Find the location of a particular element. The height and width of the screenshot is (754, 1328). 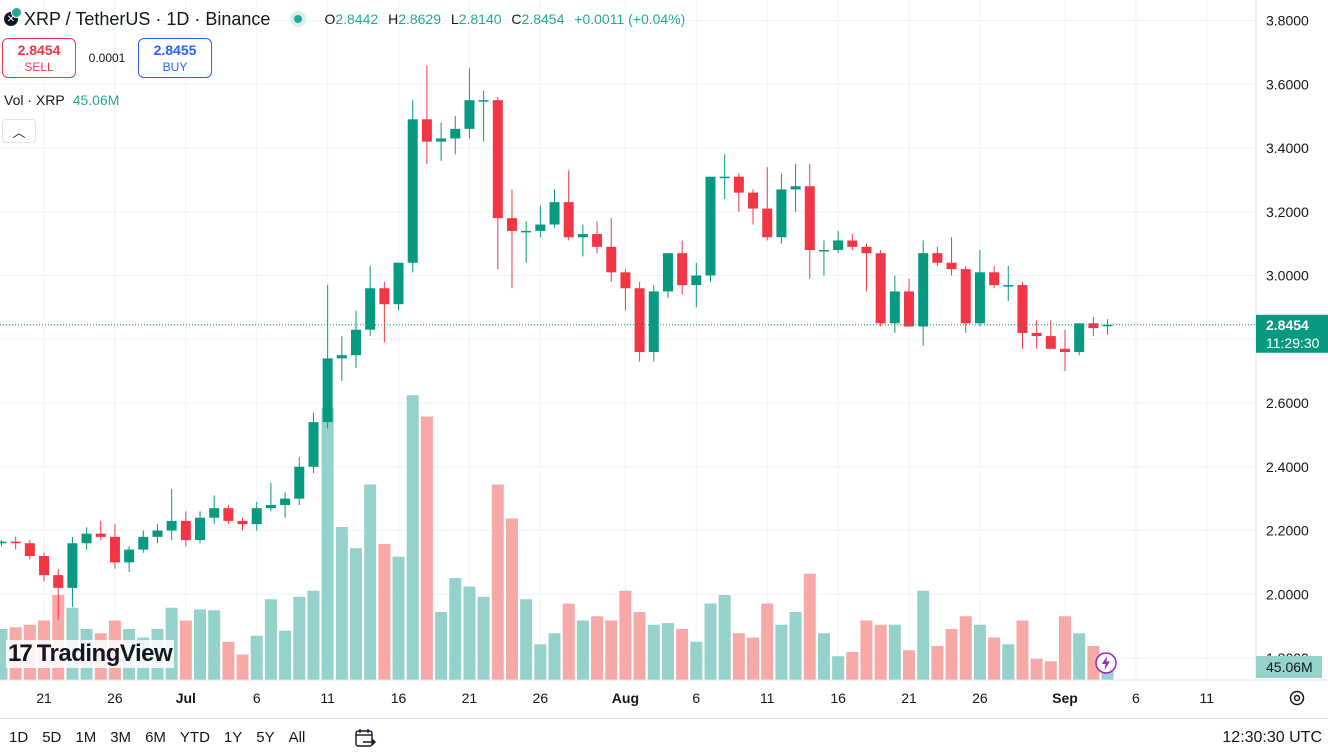

tradingview-logo: 17 TradingView is located at coordinates (90, 654).